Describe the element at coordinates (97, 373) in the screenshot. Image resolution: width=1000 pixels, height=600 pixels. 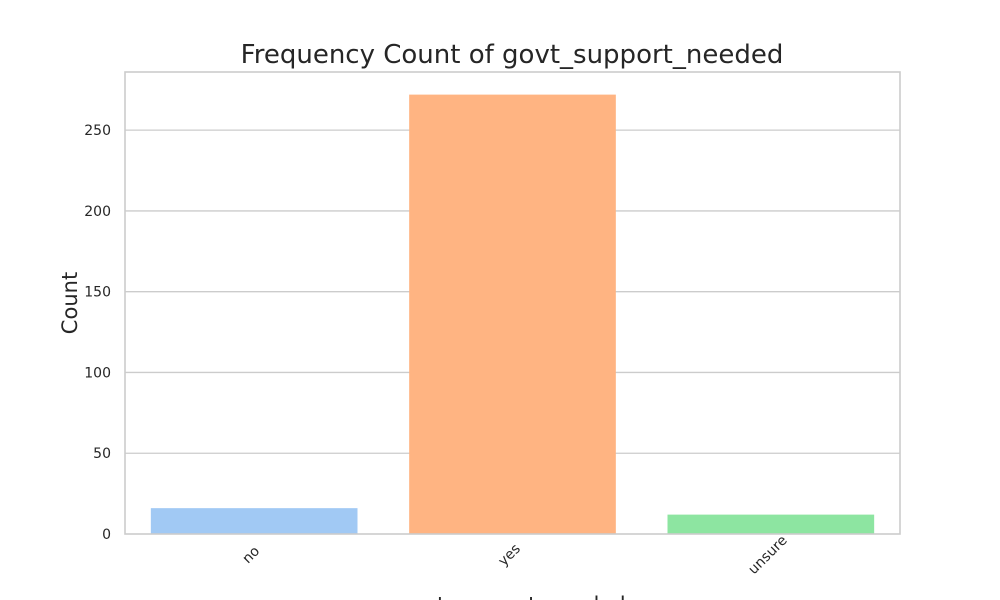
I see `y-tick-label: 100` at that location.